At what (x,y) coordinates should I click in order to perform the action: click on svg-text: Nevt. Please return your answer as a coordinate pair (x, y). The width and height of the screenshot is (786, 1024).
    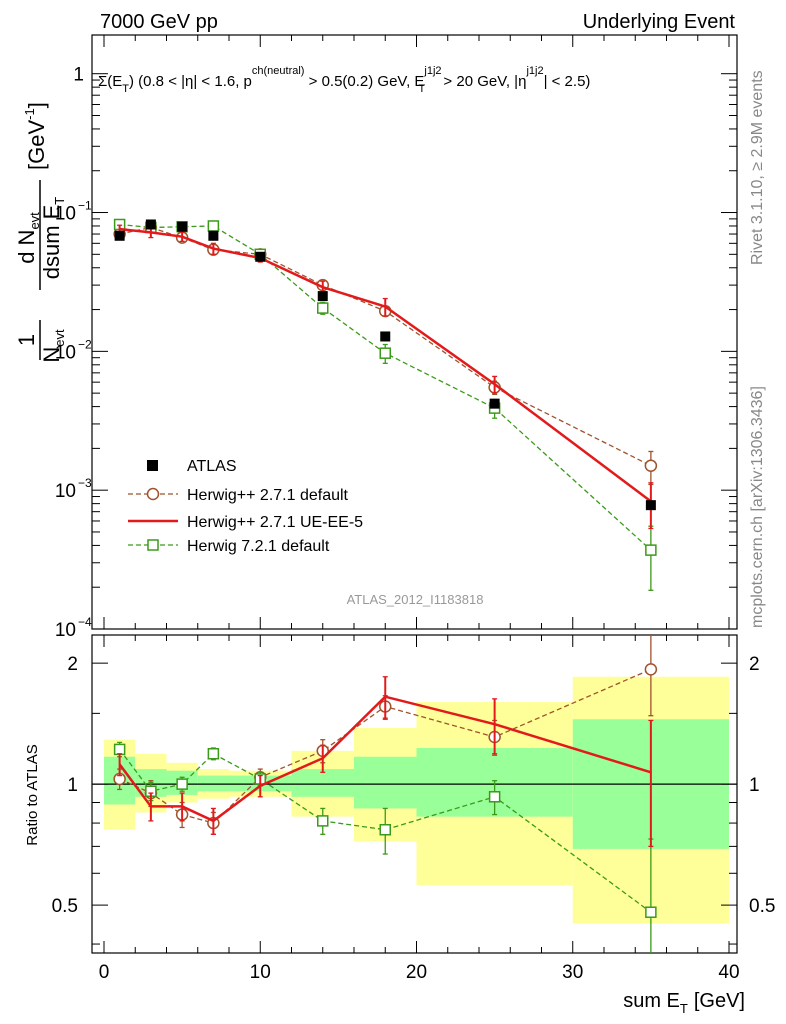
    Looking at the image, I should click on (53, 346).